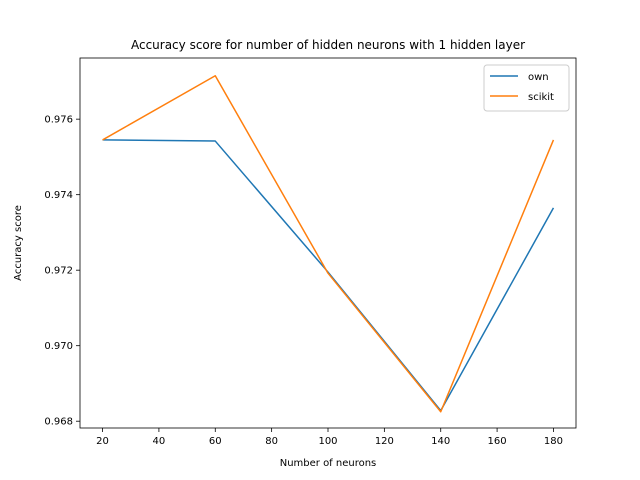  Describe the element at coordinates (18, 243) in the screenshot. I see `y-axis-title: Accuracy score` at that location.